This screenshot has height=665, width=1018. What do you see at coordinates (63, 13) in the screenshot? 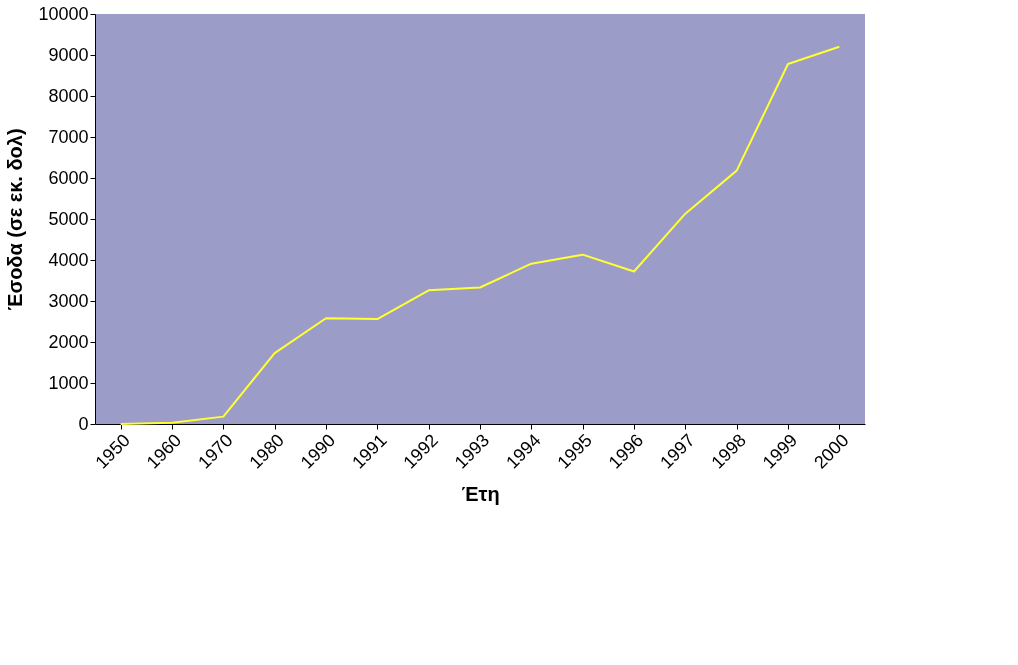
I see `y-tick-label: 10000` at bounding box center [63, 13].